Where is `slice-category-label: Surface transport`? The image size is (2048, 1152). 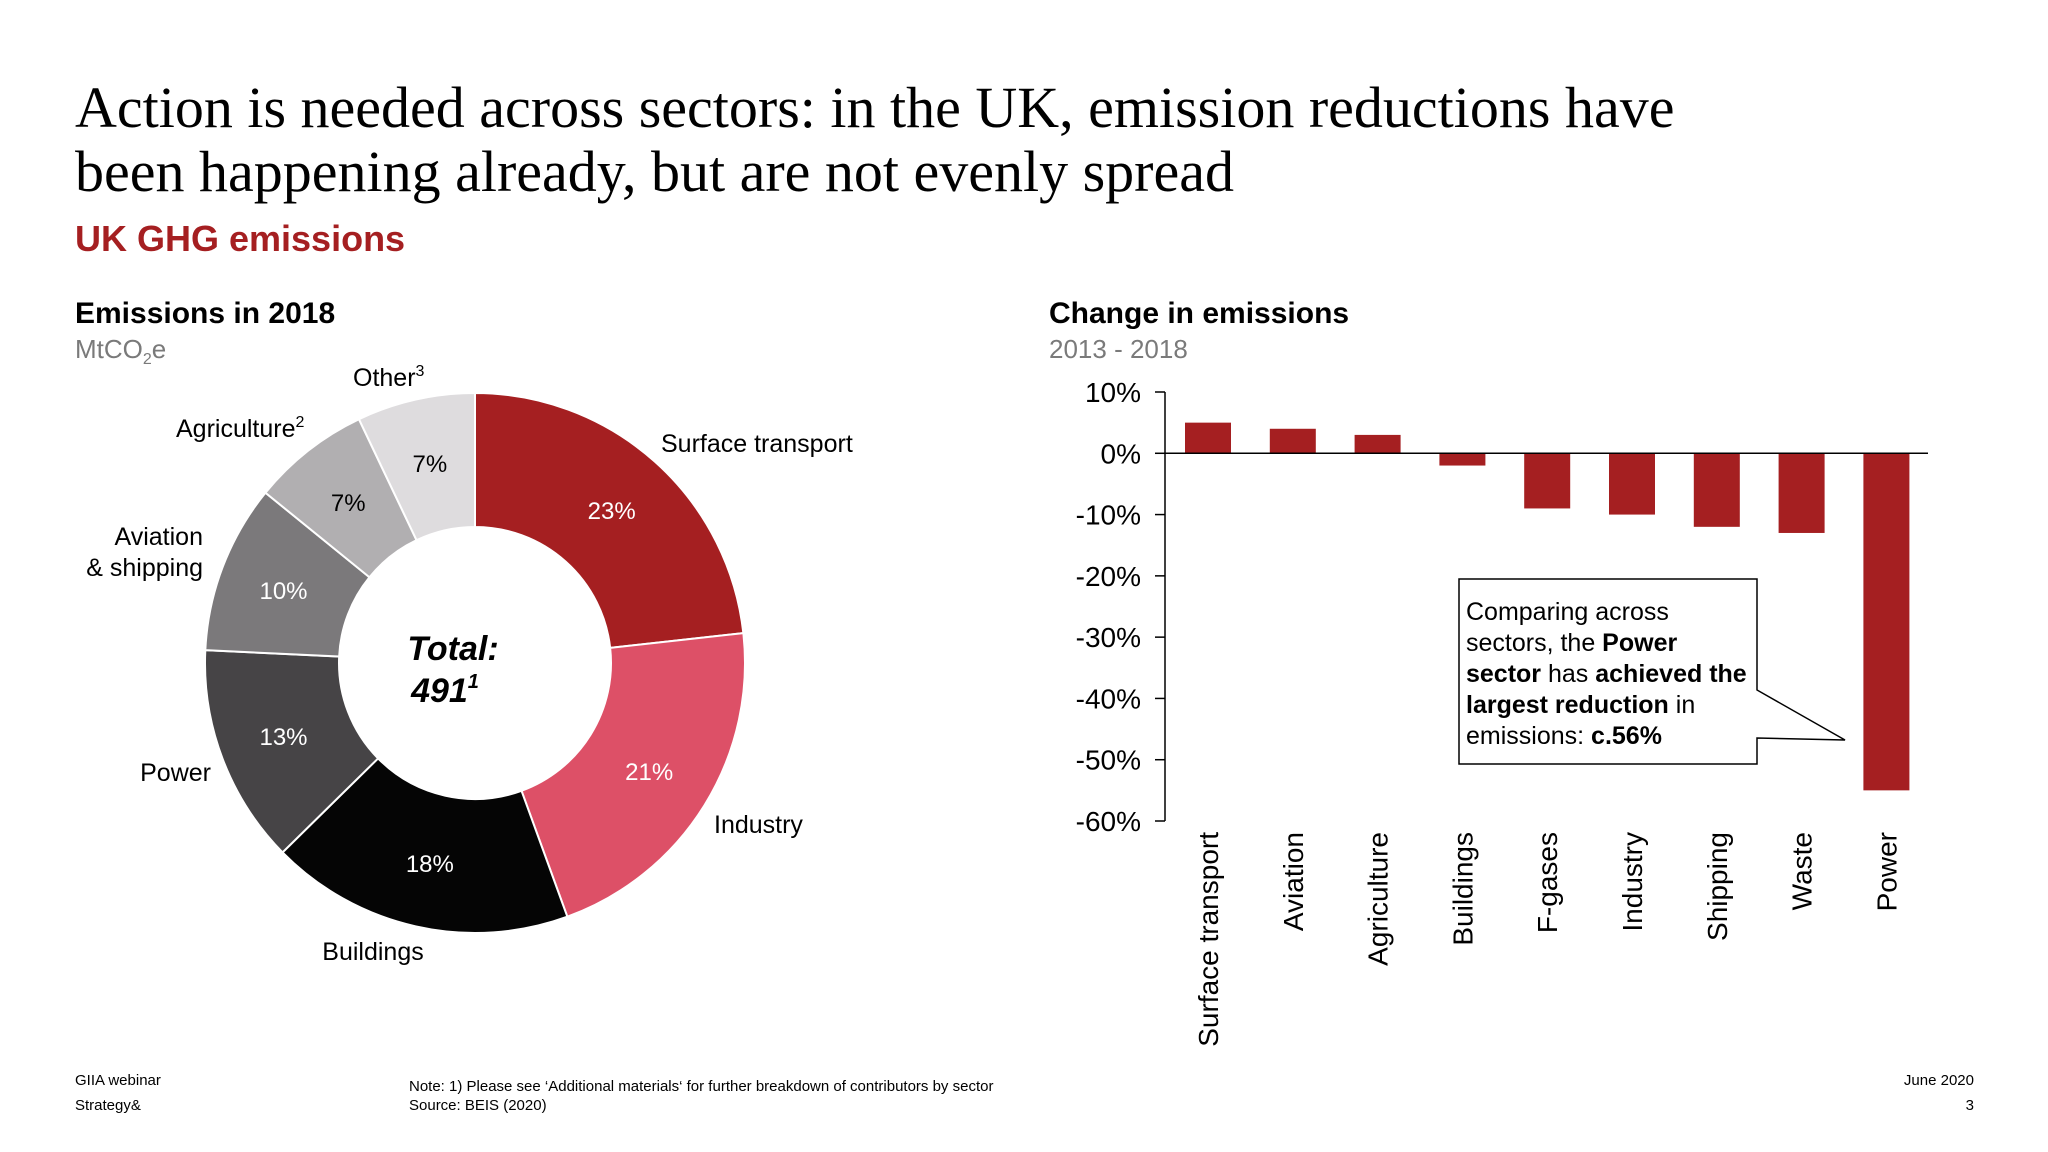 slice-category-label: Surface transport is located at coordinates (757, 444).